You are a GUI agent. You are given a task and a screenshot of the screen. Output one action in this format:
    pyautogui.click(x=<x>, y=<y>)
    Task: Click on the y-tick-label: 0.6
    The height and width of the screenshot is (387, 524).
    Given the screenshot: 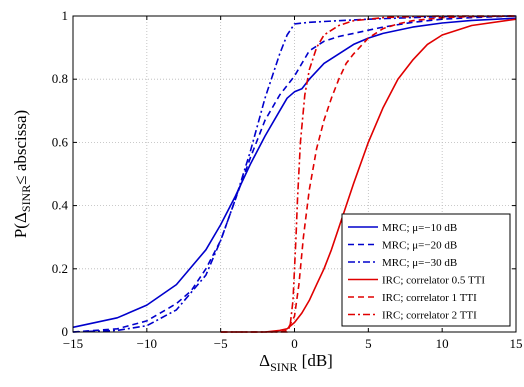 What is the action you would take?
    pyautogui.click(x=60, y=141)
    